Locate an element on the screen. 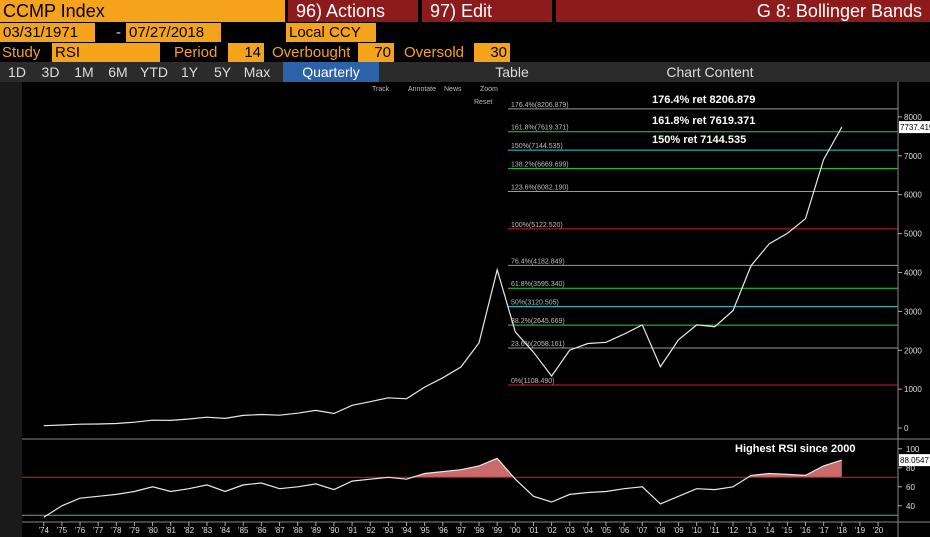 This screenshot has width=930, height=537. y-tick-label: 6000 is located at coordinates (913, 195).